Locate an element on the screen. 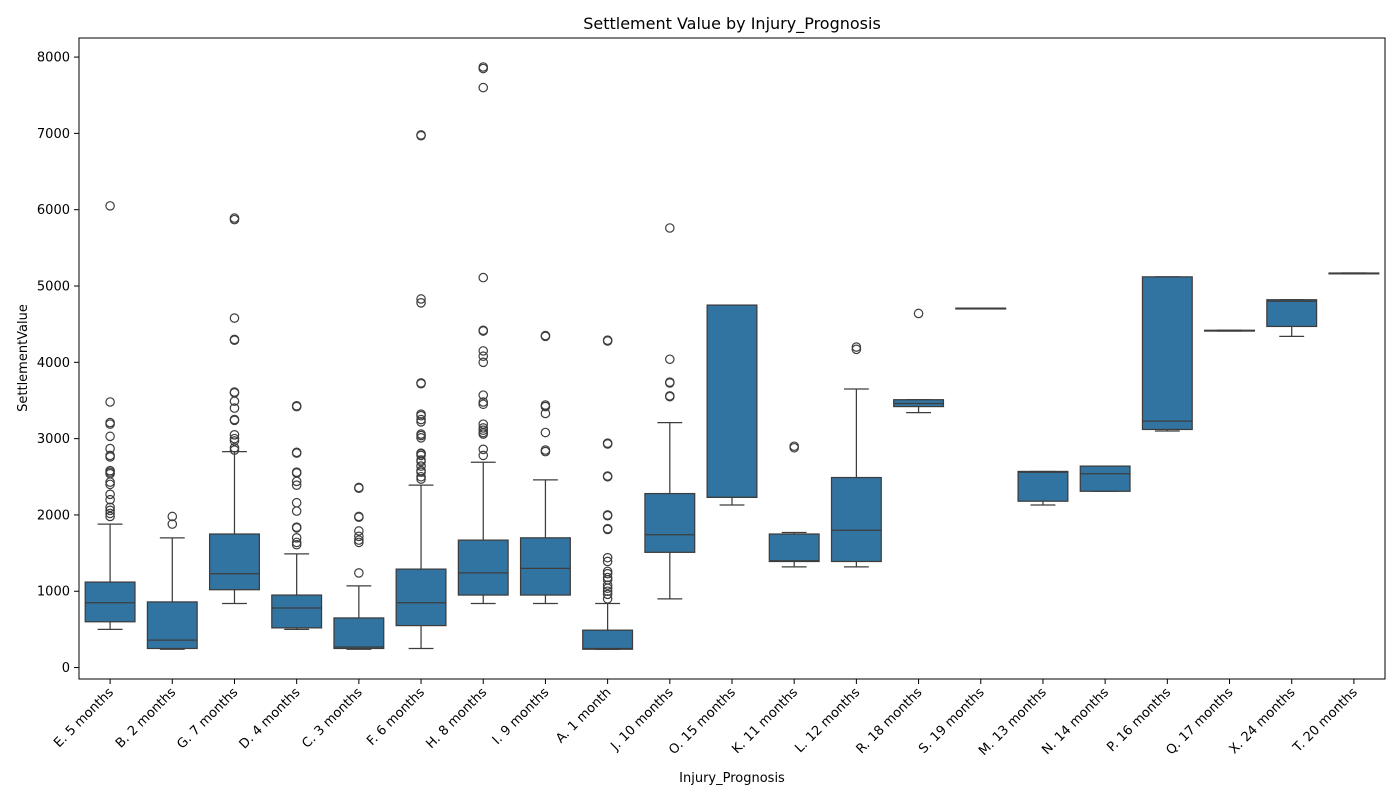 The height and width of the screenshot is (800, 1400). y-axis-label: SettlementValue is located at coordinates (23, 358).